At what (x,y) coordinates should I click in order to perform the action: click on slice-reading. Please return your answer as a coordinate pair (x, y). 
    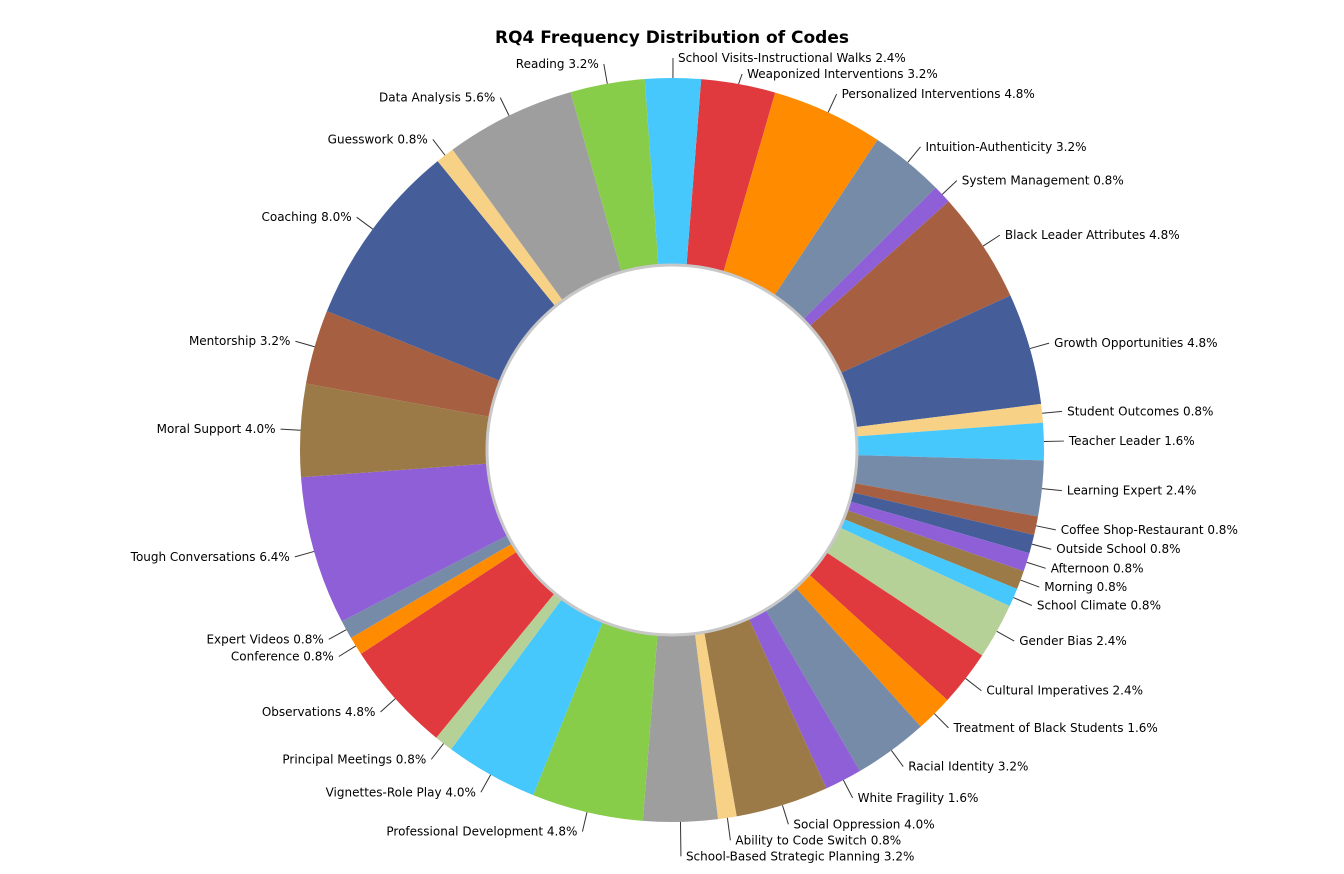
    Looking at the image, I should click on (614, 176).